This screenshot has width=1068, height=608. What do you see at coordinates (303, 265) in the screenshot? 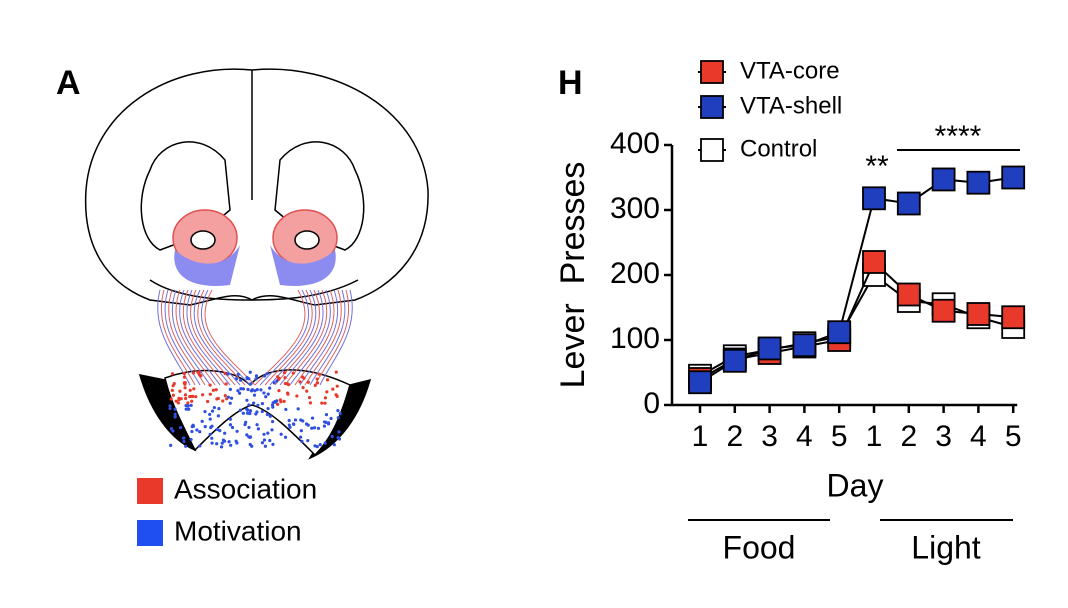
I see `right-motivation-area` at bounding box center [303, 265].